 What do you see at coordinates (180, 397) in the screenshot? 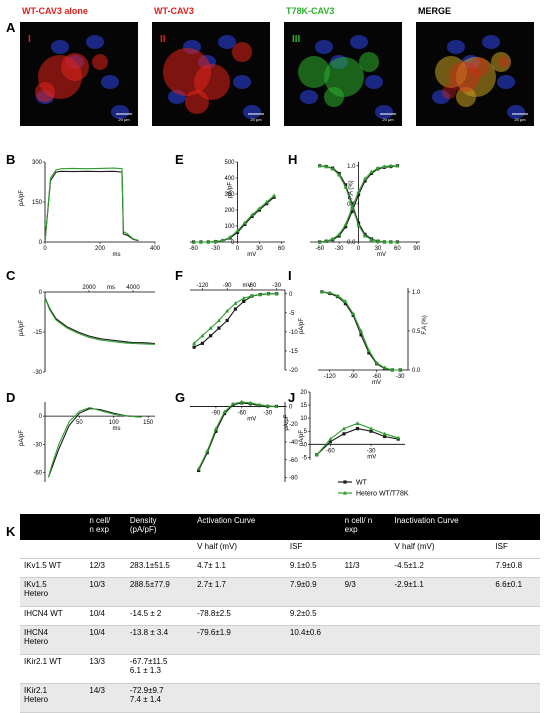
I see `panel-letter-g: G` at bounding box center [180, 397].